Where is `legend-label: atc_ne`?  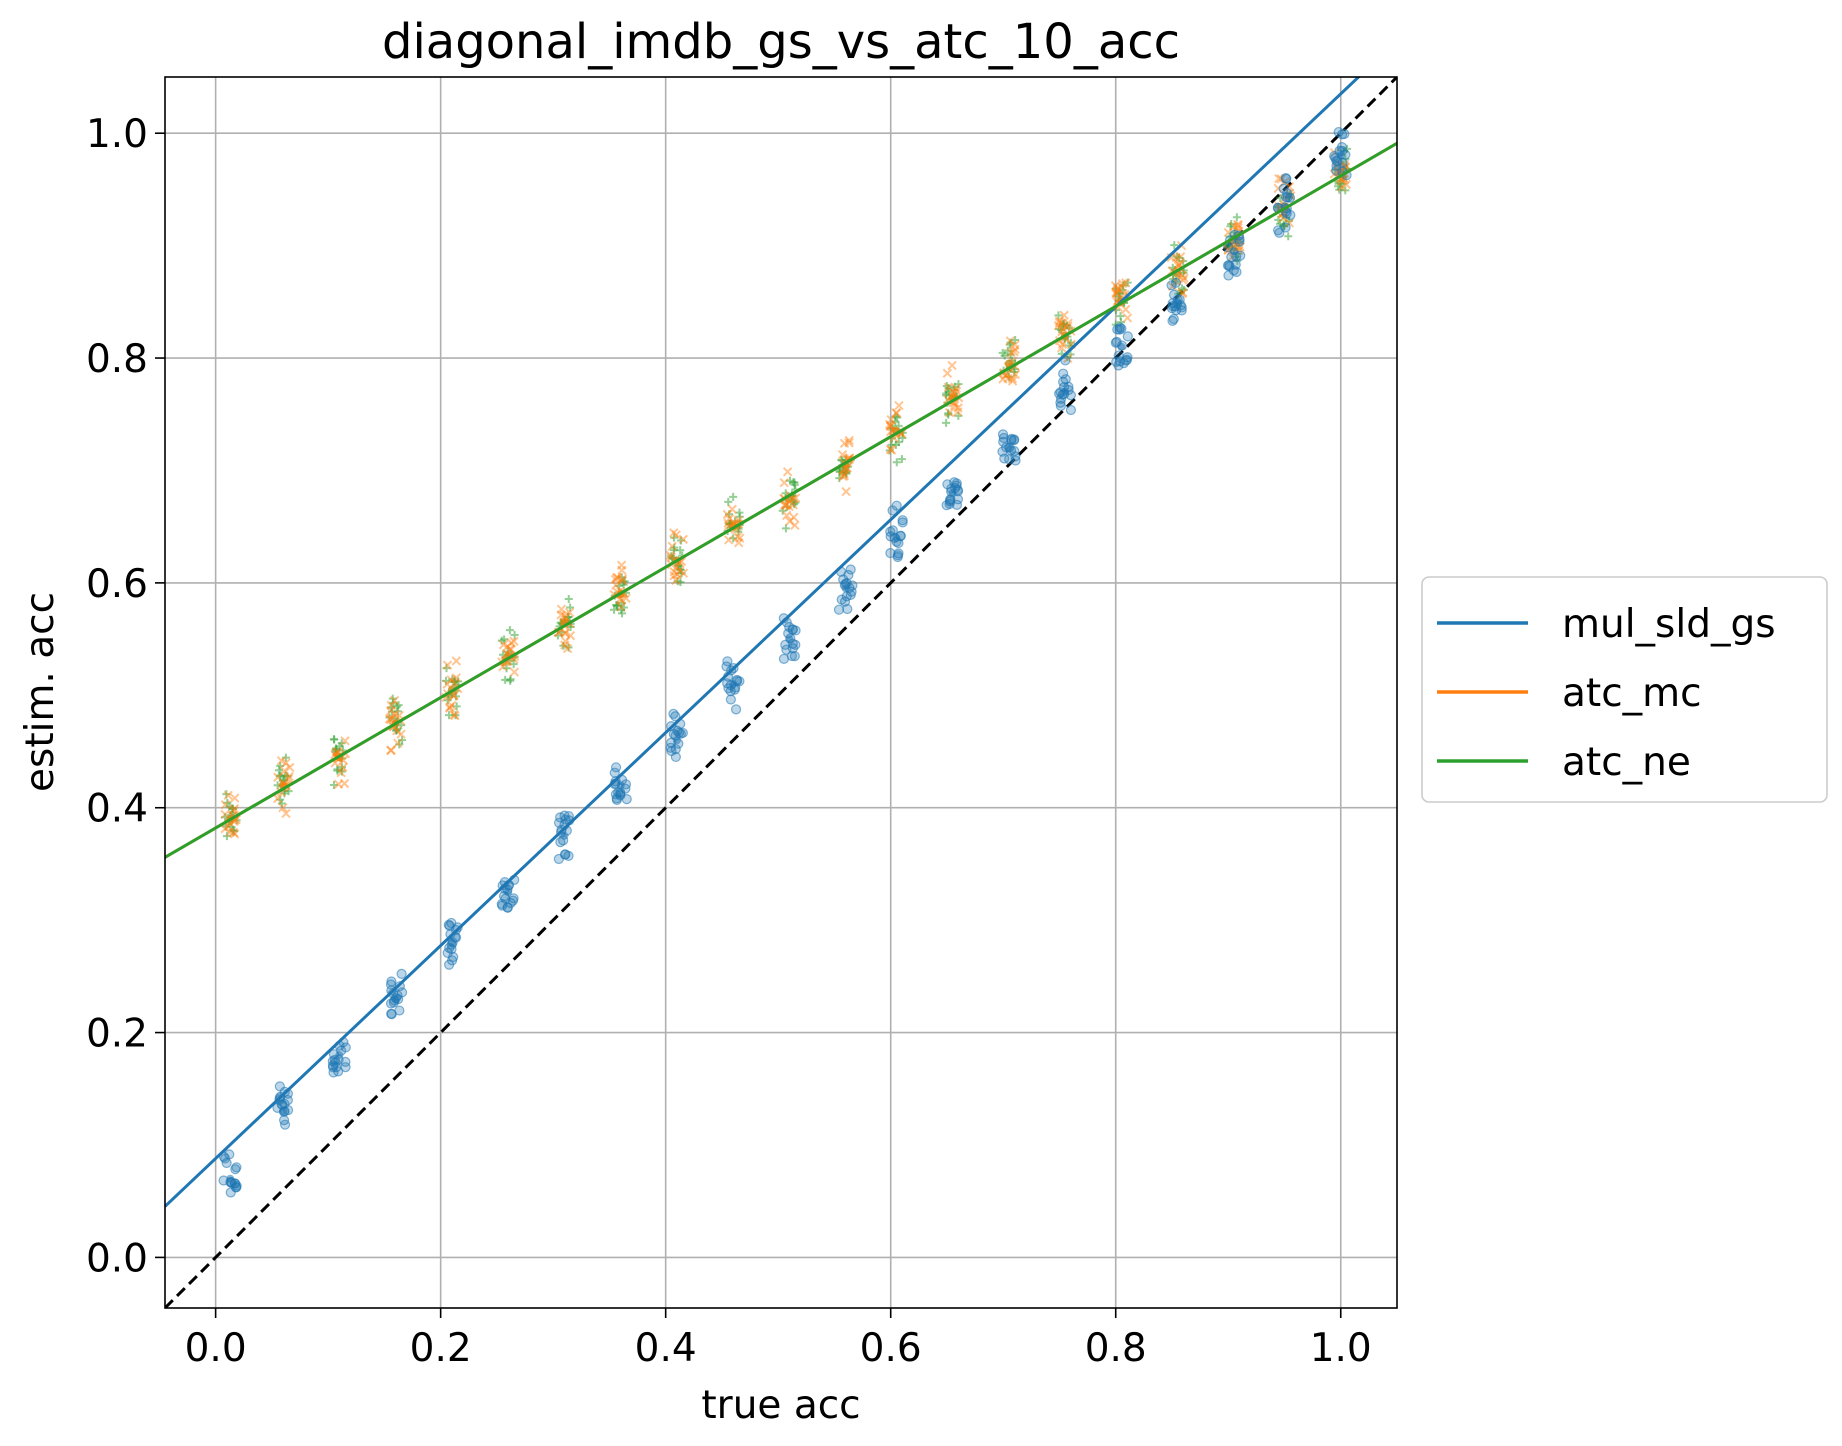 legend-label: atc_ne is located at coordinates (1626, 762).